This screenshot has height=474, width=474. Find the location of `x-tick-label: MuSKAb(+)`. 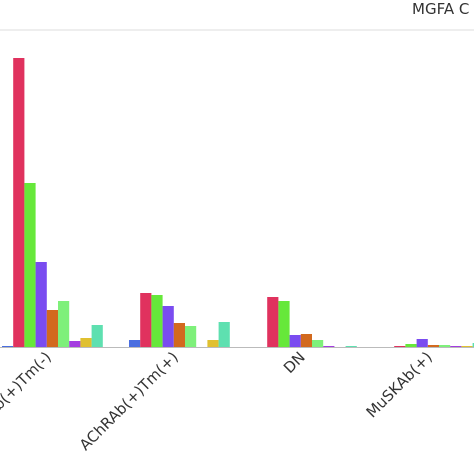

x-tick-label: MuSKAb(+) is located at coordinates (399, 384).